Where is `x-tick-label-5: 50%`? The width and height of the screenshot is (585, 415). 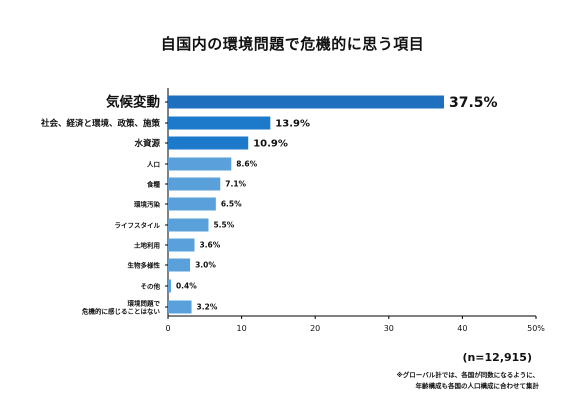
x-tick-label-5: 50% is located at coordinates (536, 328).